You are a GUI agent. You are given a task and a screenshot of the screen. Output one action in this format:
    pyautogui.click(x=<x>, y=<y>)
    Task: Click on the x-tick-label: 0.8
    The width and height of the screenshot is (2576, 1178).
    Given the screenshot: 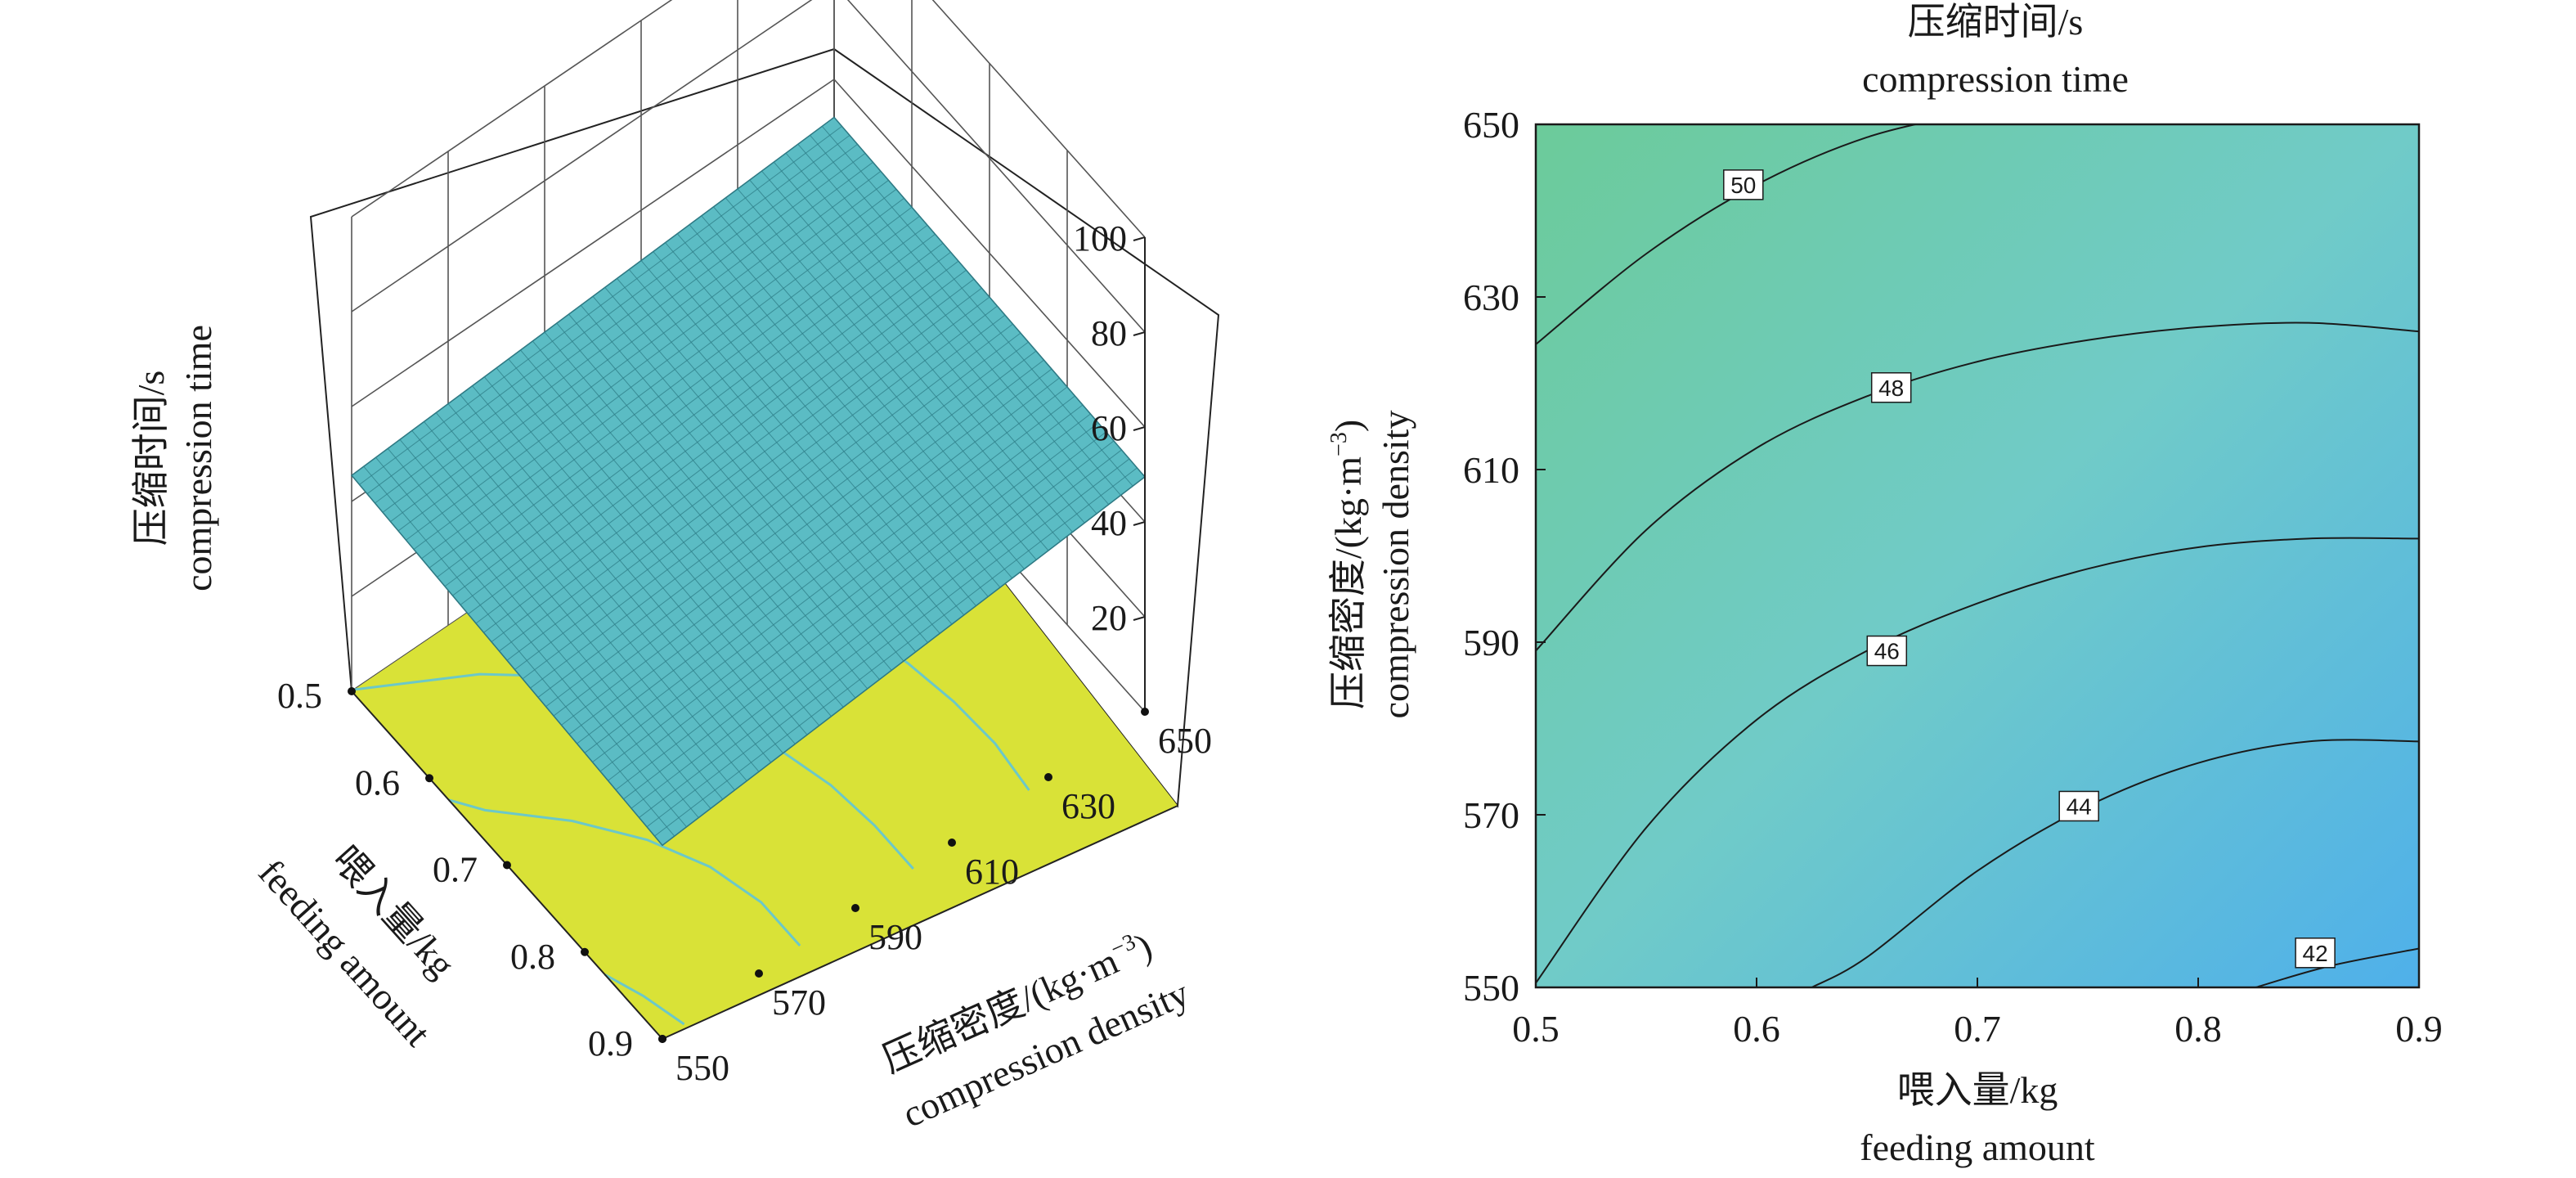 What is the action you would take?
    pyautogui.click(x=533, y=957)
    